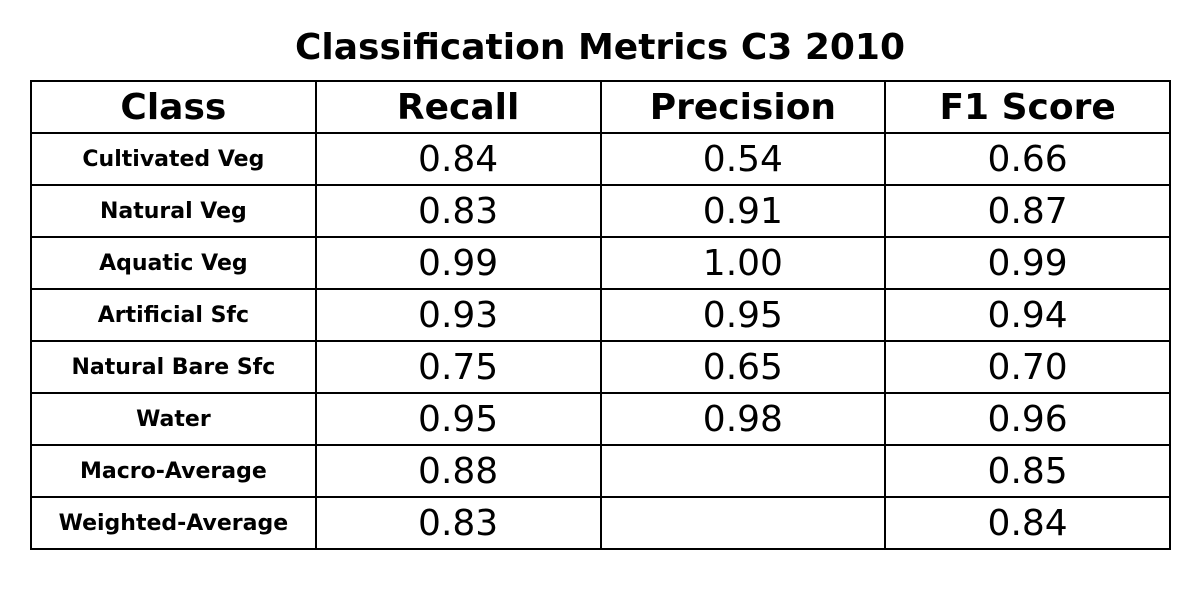 The width and height of the screenshot is (1200, 600). Describe the element at coordinates (743, 211) in the screenshot. I see `precision-cell: 0.91` at that location.